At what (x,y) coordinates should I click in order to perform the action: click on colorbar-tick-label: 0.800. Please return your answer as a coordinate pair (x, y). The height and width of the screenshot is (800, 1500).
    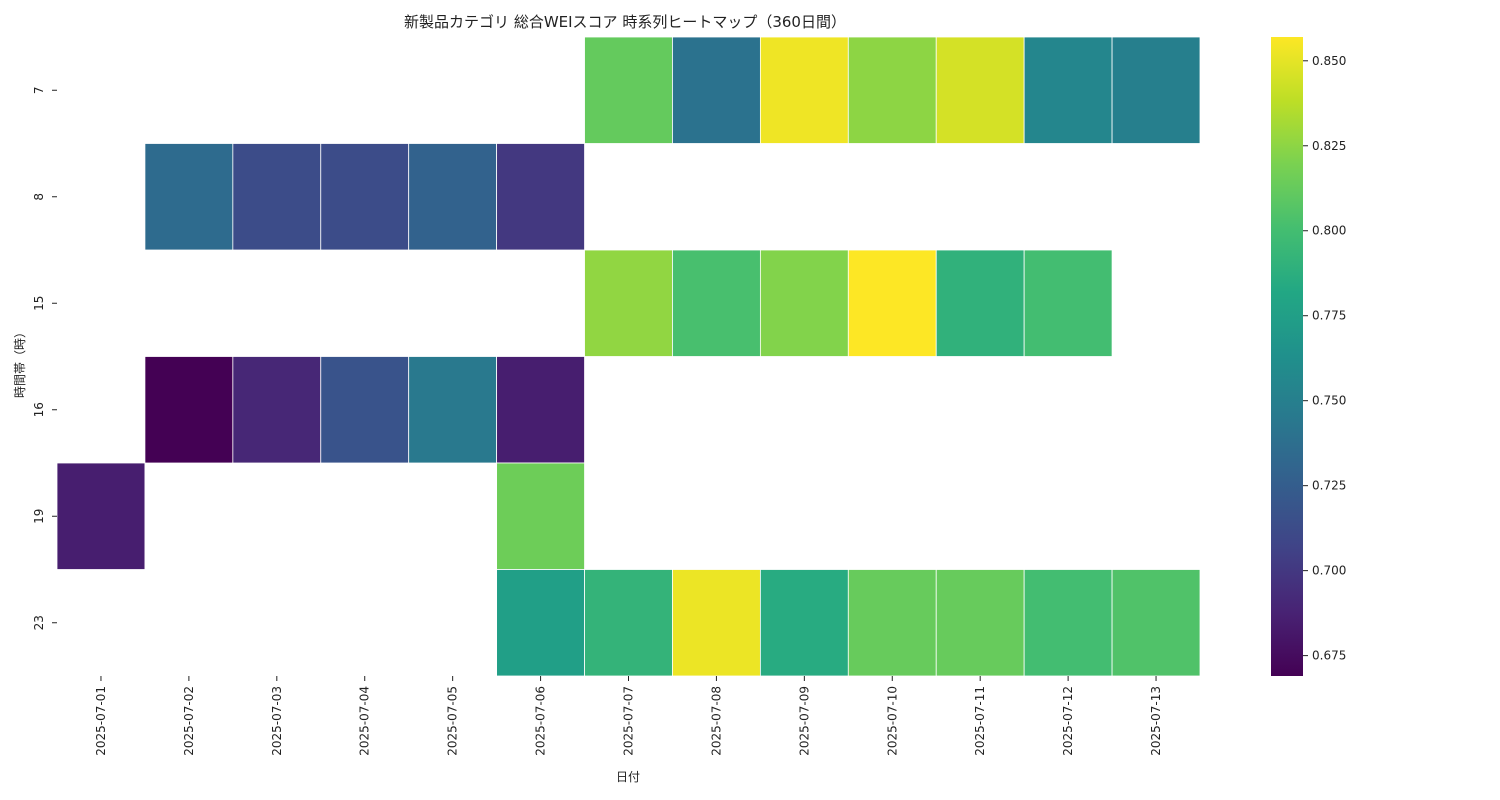
    Looking at the image, I should click on (1329, 231).